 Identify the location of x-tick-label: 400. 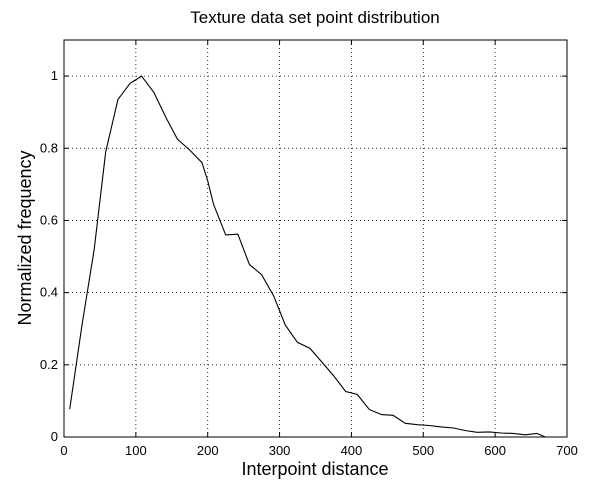
(352, 450).